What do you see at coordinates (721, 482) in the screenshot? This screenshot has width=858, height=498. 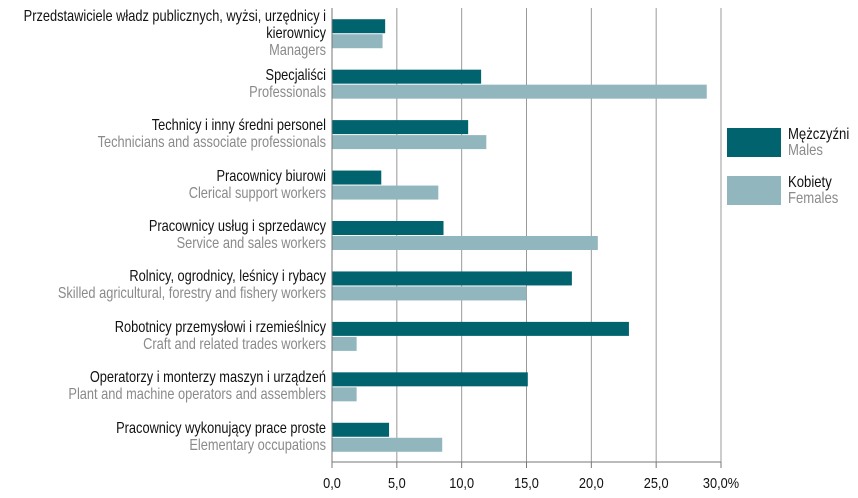 I see `x-tick-label: 30,0%` at bounding box center [721, 482].